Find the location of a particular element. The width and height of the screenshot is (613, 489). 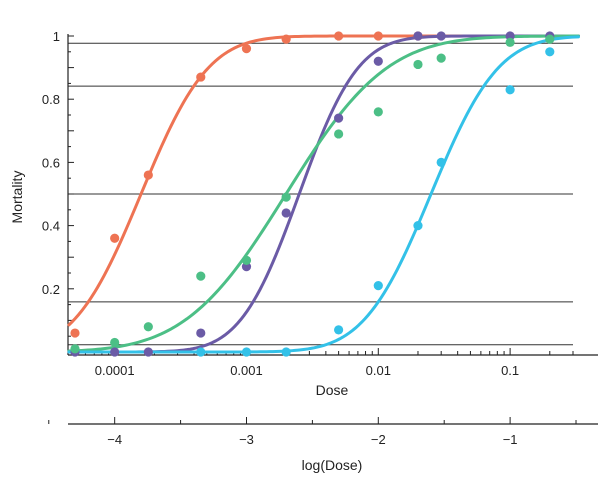

y-axis: 0.2 0.4 0.6 0.8 1 is located at coordinates (58, 192).